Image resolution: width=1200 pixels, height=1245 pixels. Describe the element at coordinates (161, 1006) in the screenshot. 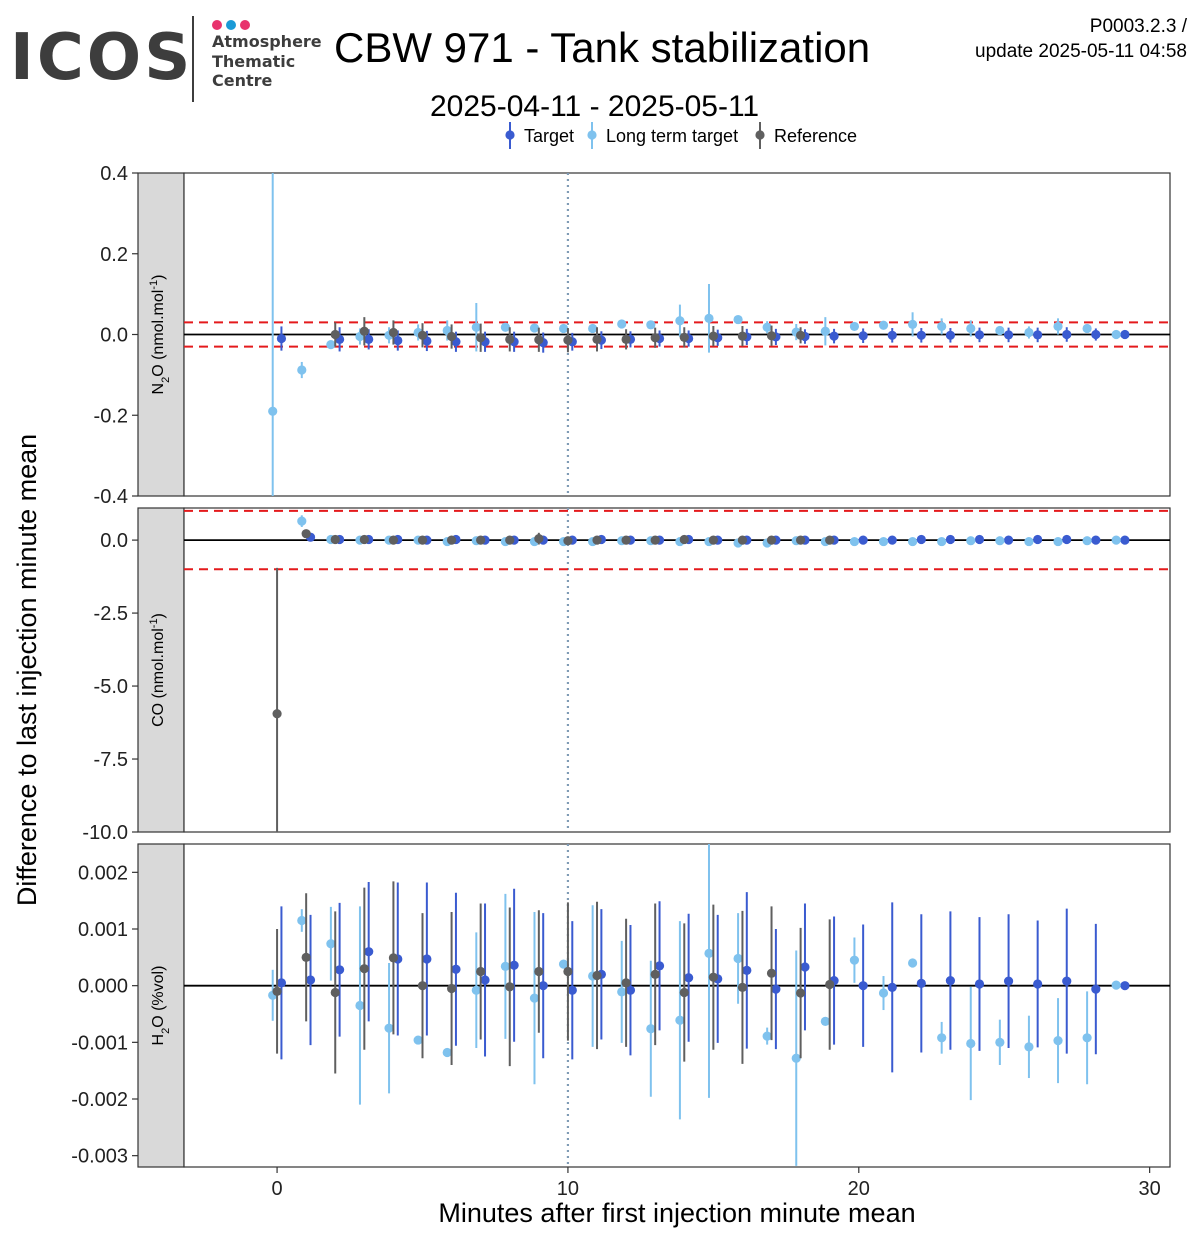

I see `panel-strip-label: H2O (%vol)` at that location.